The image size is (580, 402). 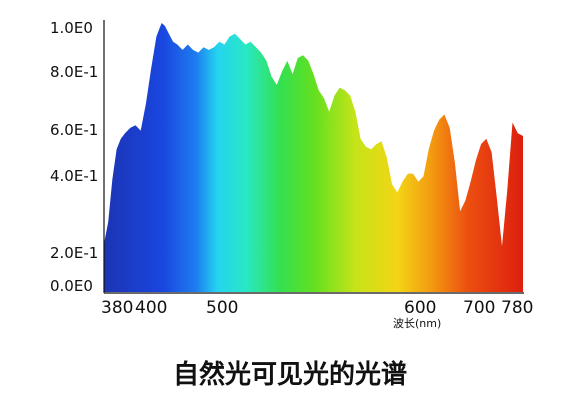 I want to click on x-tick-label: 380, so click(x=117, y=308).